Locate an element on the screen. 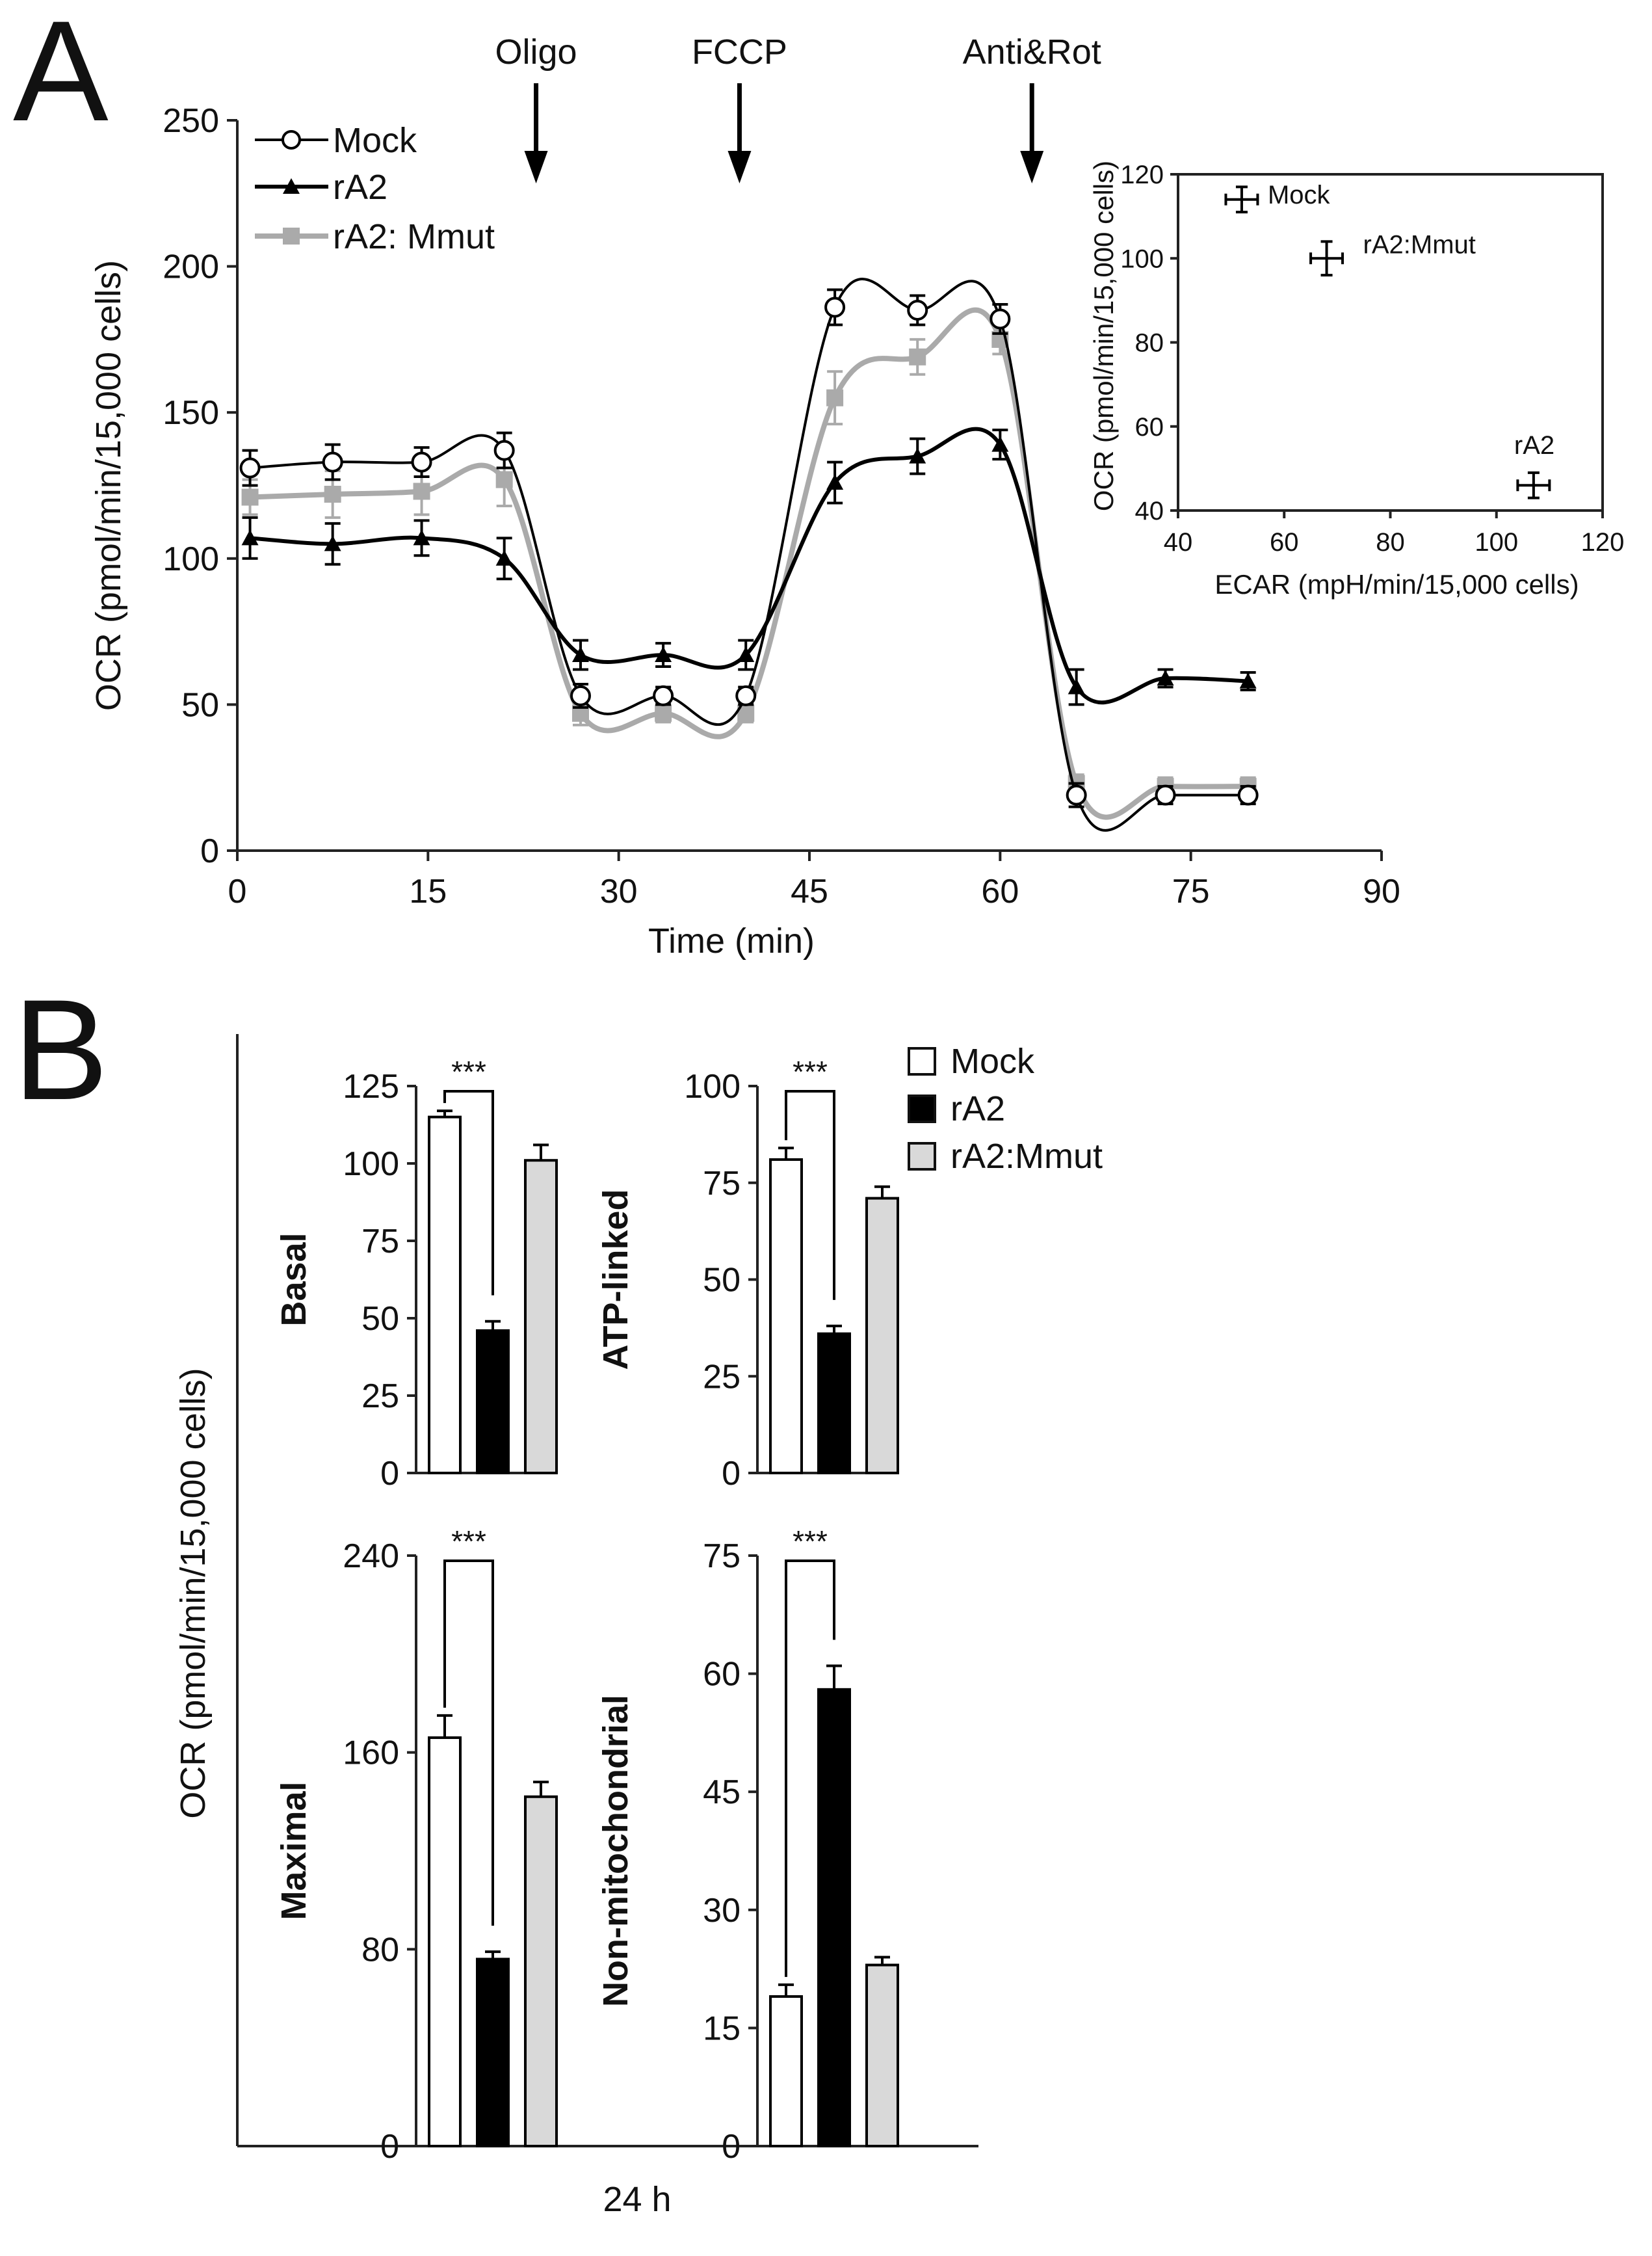 The height and width of the screenshot is (2256, 1652). inset-y-tick-label: 40 is located at coordinates (1149, 511).